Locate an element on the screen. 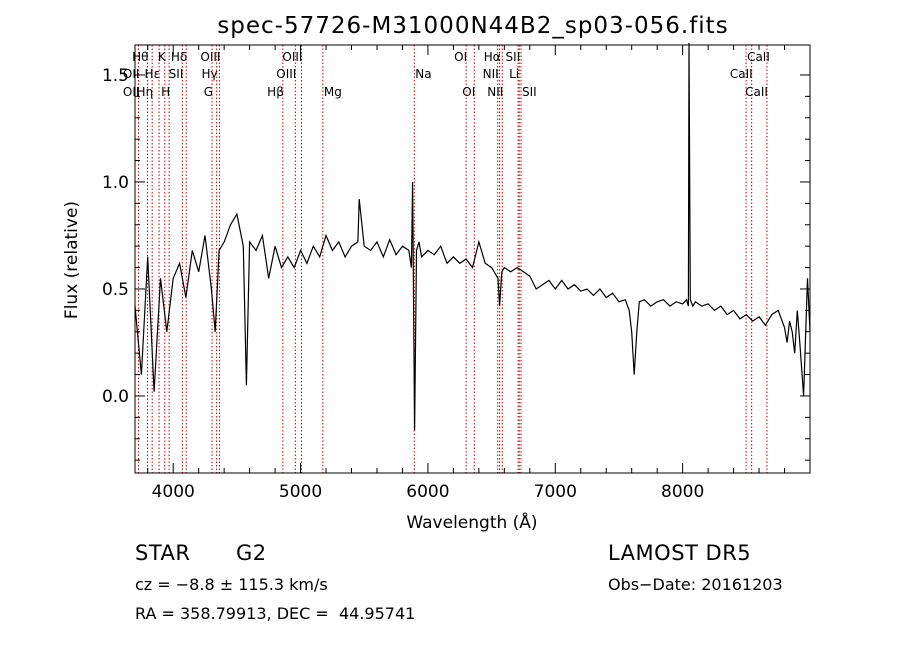 The height and width of the screenshot is (649, 900). line-label: Hθ is located at coordinates (140, 57).